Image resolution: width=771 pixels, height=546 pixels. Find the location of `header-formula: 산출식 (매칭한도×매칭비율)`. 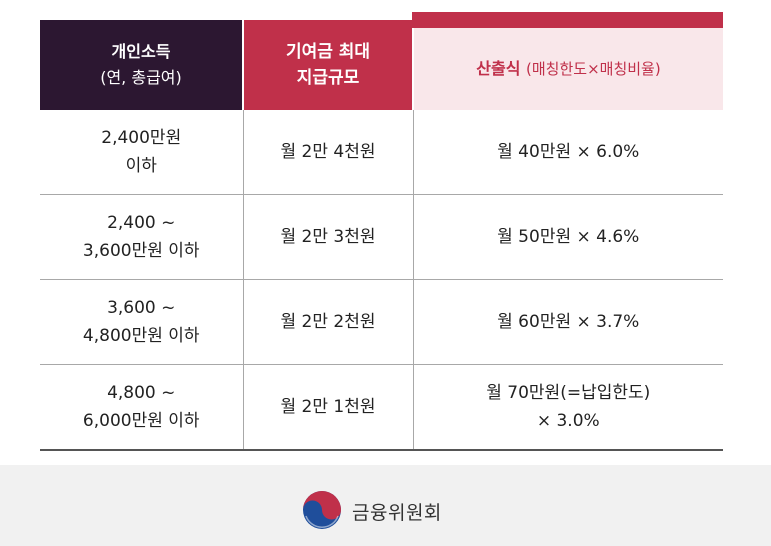

header-formula: 산출식 (매칭한도×매칭비율) is located at coordinates (567, 61).